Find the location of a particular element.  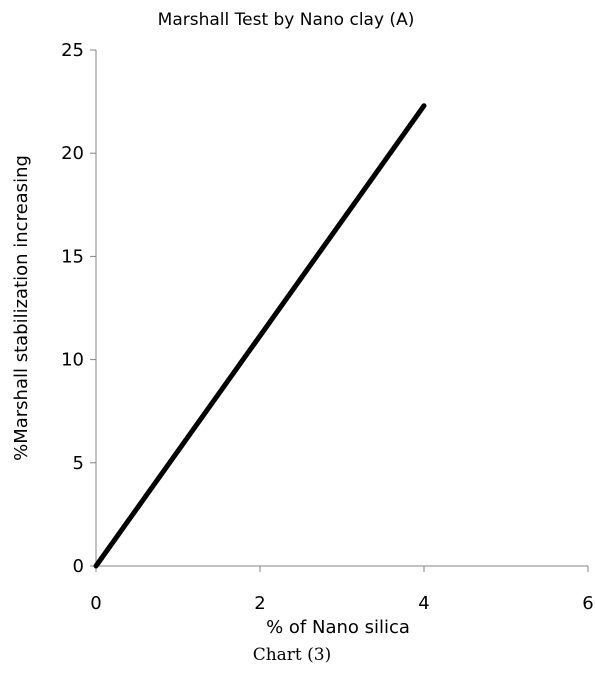

x-tick-label: 2 is located at coordinates (259, 603).